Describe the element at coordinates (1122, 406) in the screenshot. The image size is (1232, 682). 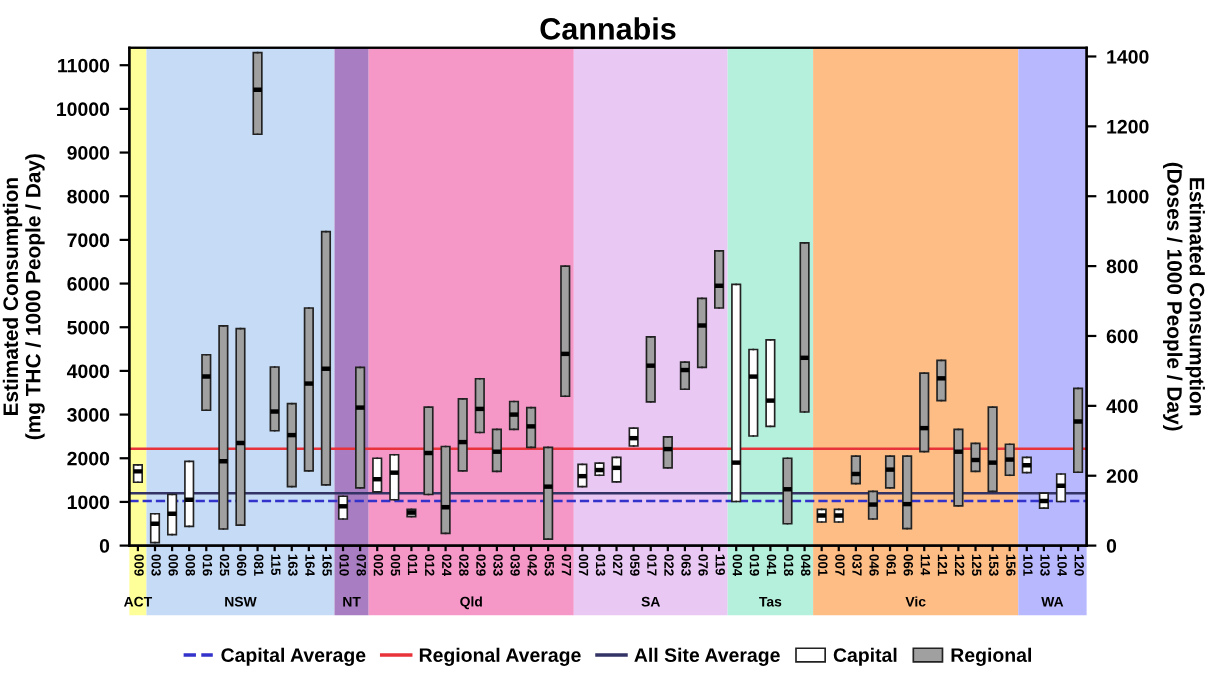
I see `y2-tick-label: 400` at that location.